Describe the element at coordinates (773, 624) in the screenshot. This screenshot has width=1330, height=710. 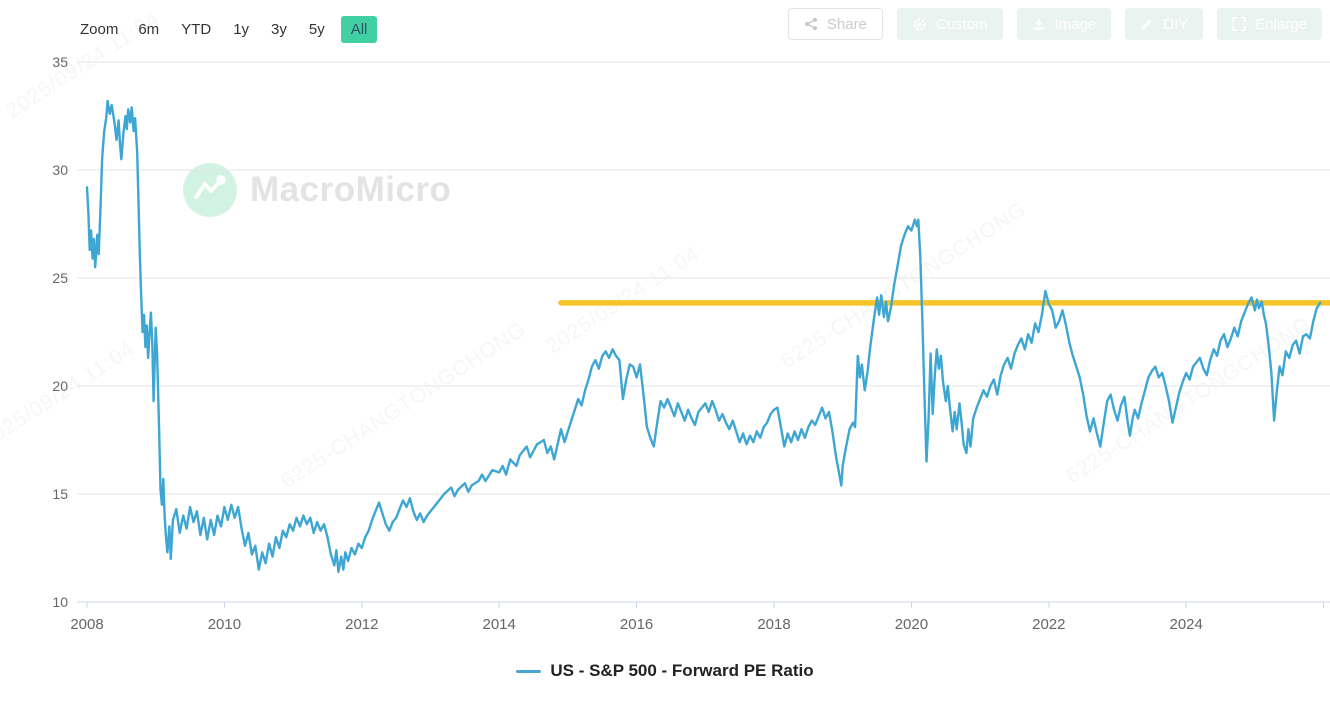
I see `x-axis-label: 2018` at that location.